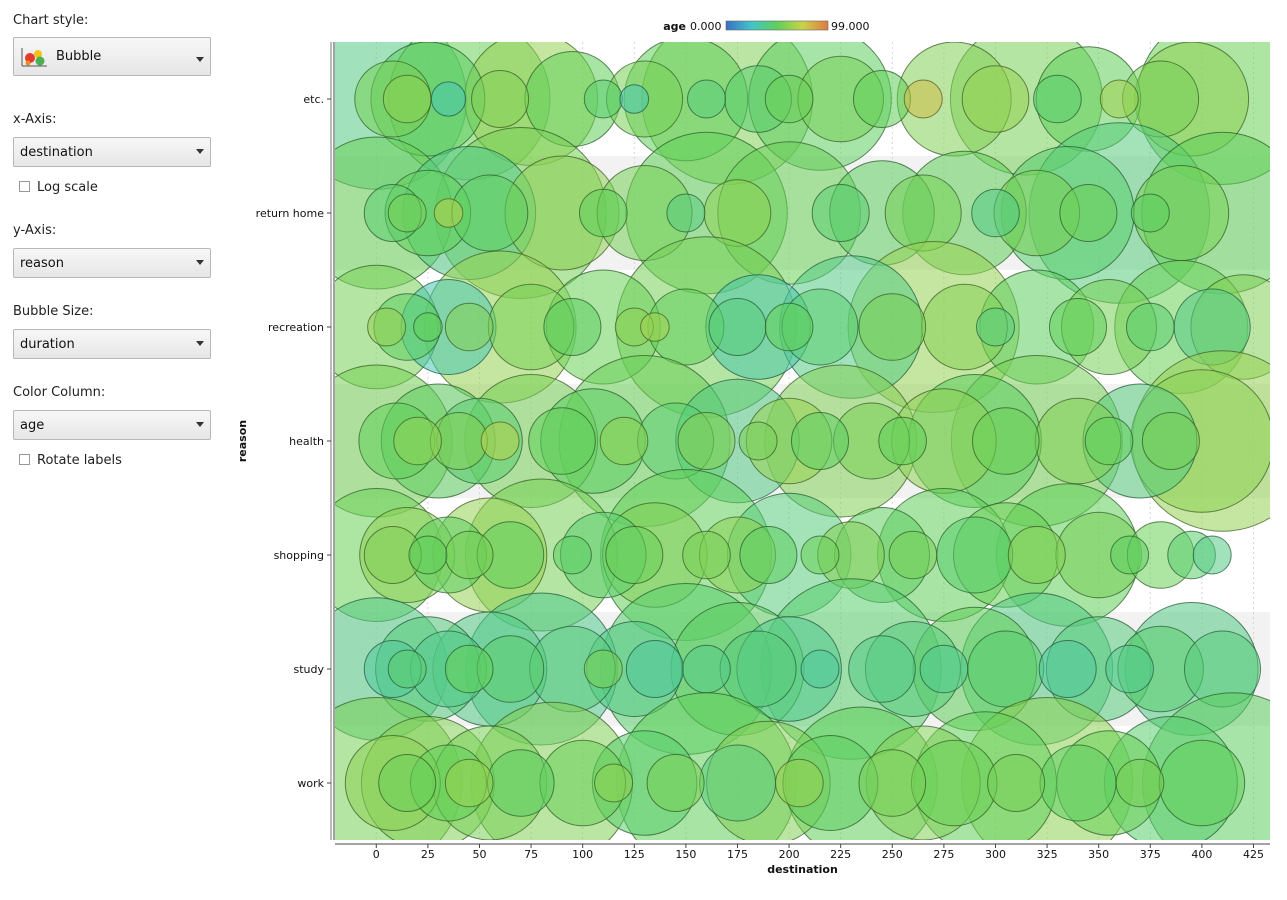 The width and height of the screenshot is (1287, 900). Describe the element at coordinates (112, 344) in the screenshot. I see `bubble-size-select: duration` at that location.